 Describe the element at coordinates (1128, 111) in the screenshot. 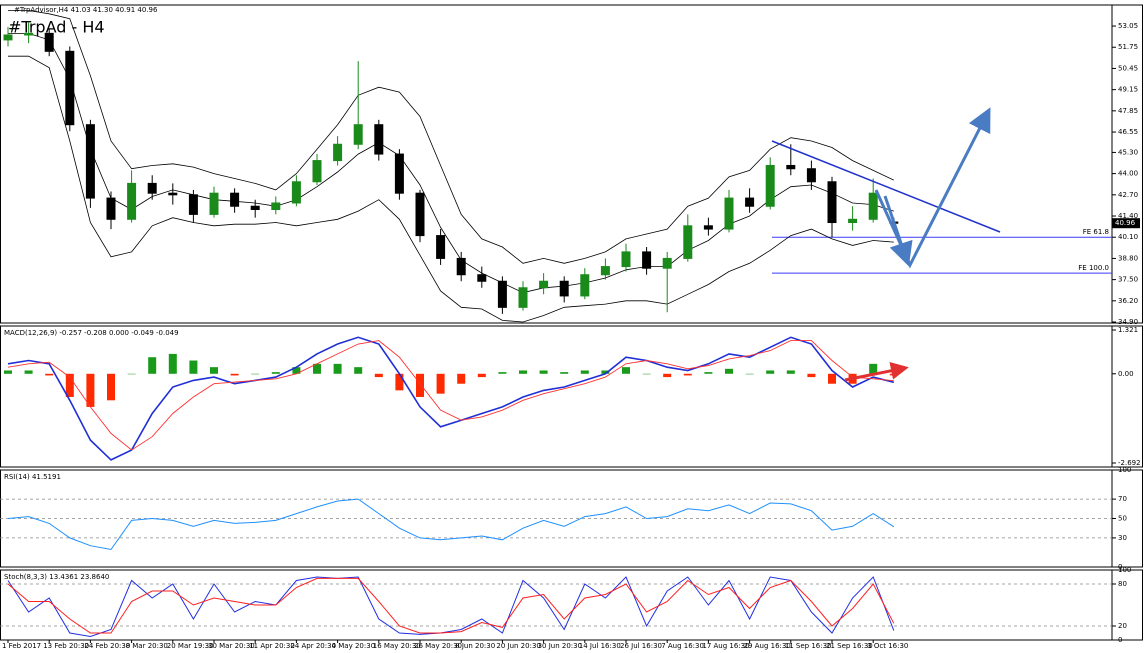

I see `y-tick-label: 47.85` at that location.